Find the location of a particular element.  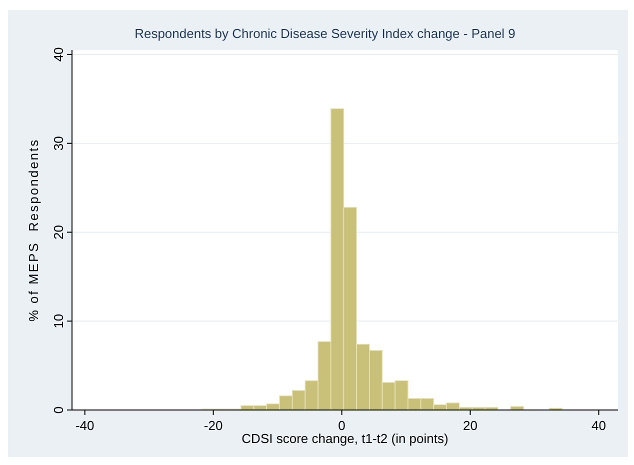

y-tick-label: 30 is located at coordinates (58, 143).